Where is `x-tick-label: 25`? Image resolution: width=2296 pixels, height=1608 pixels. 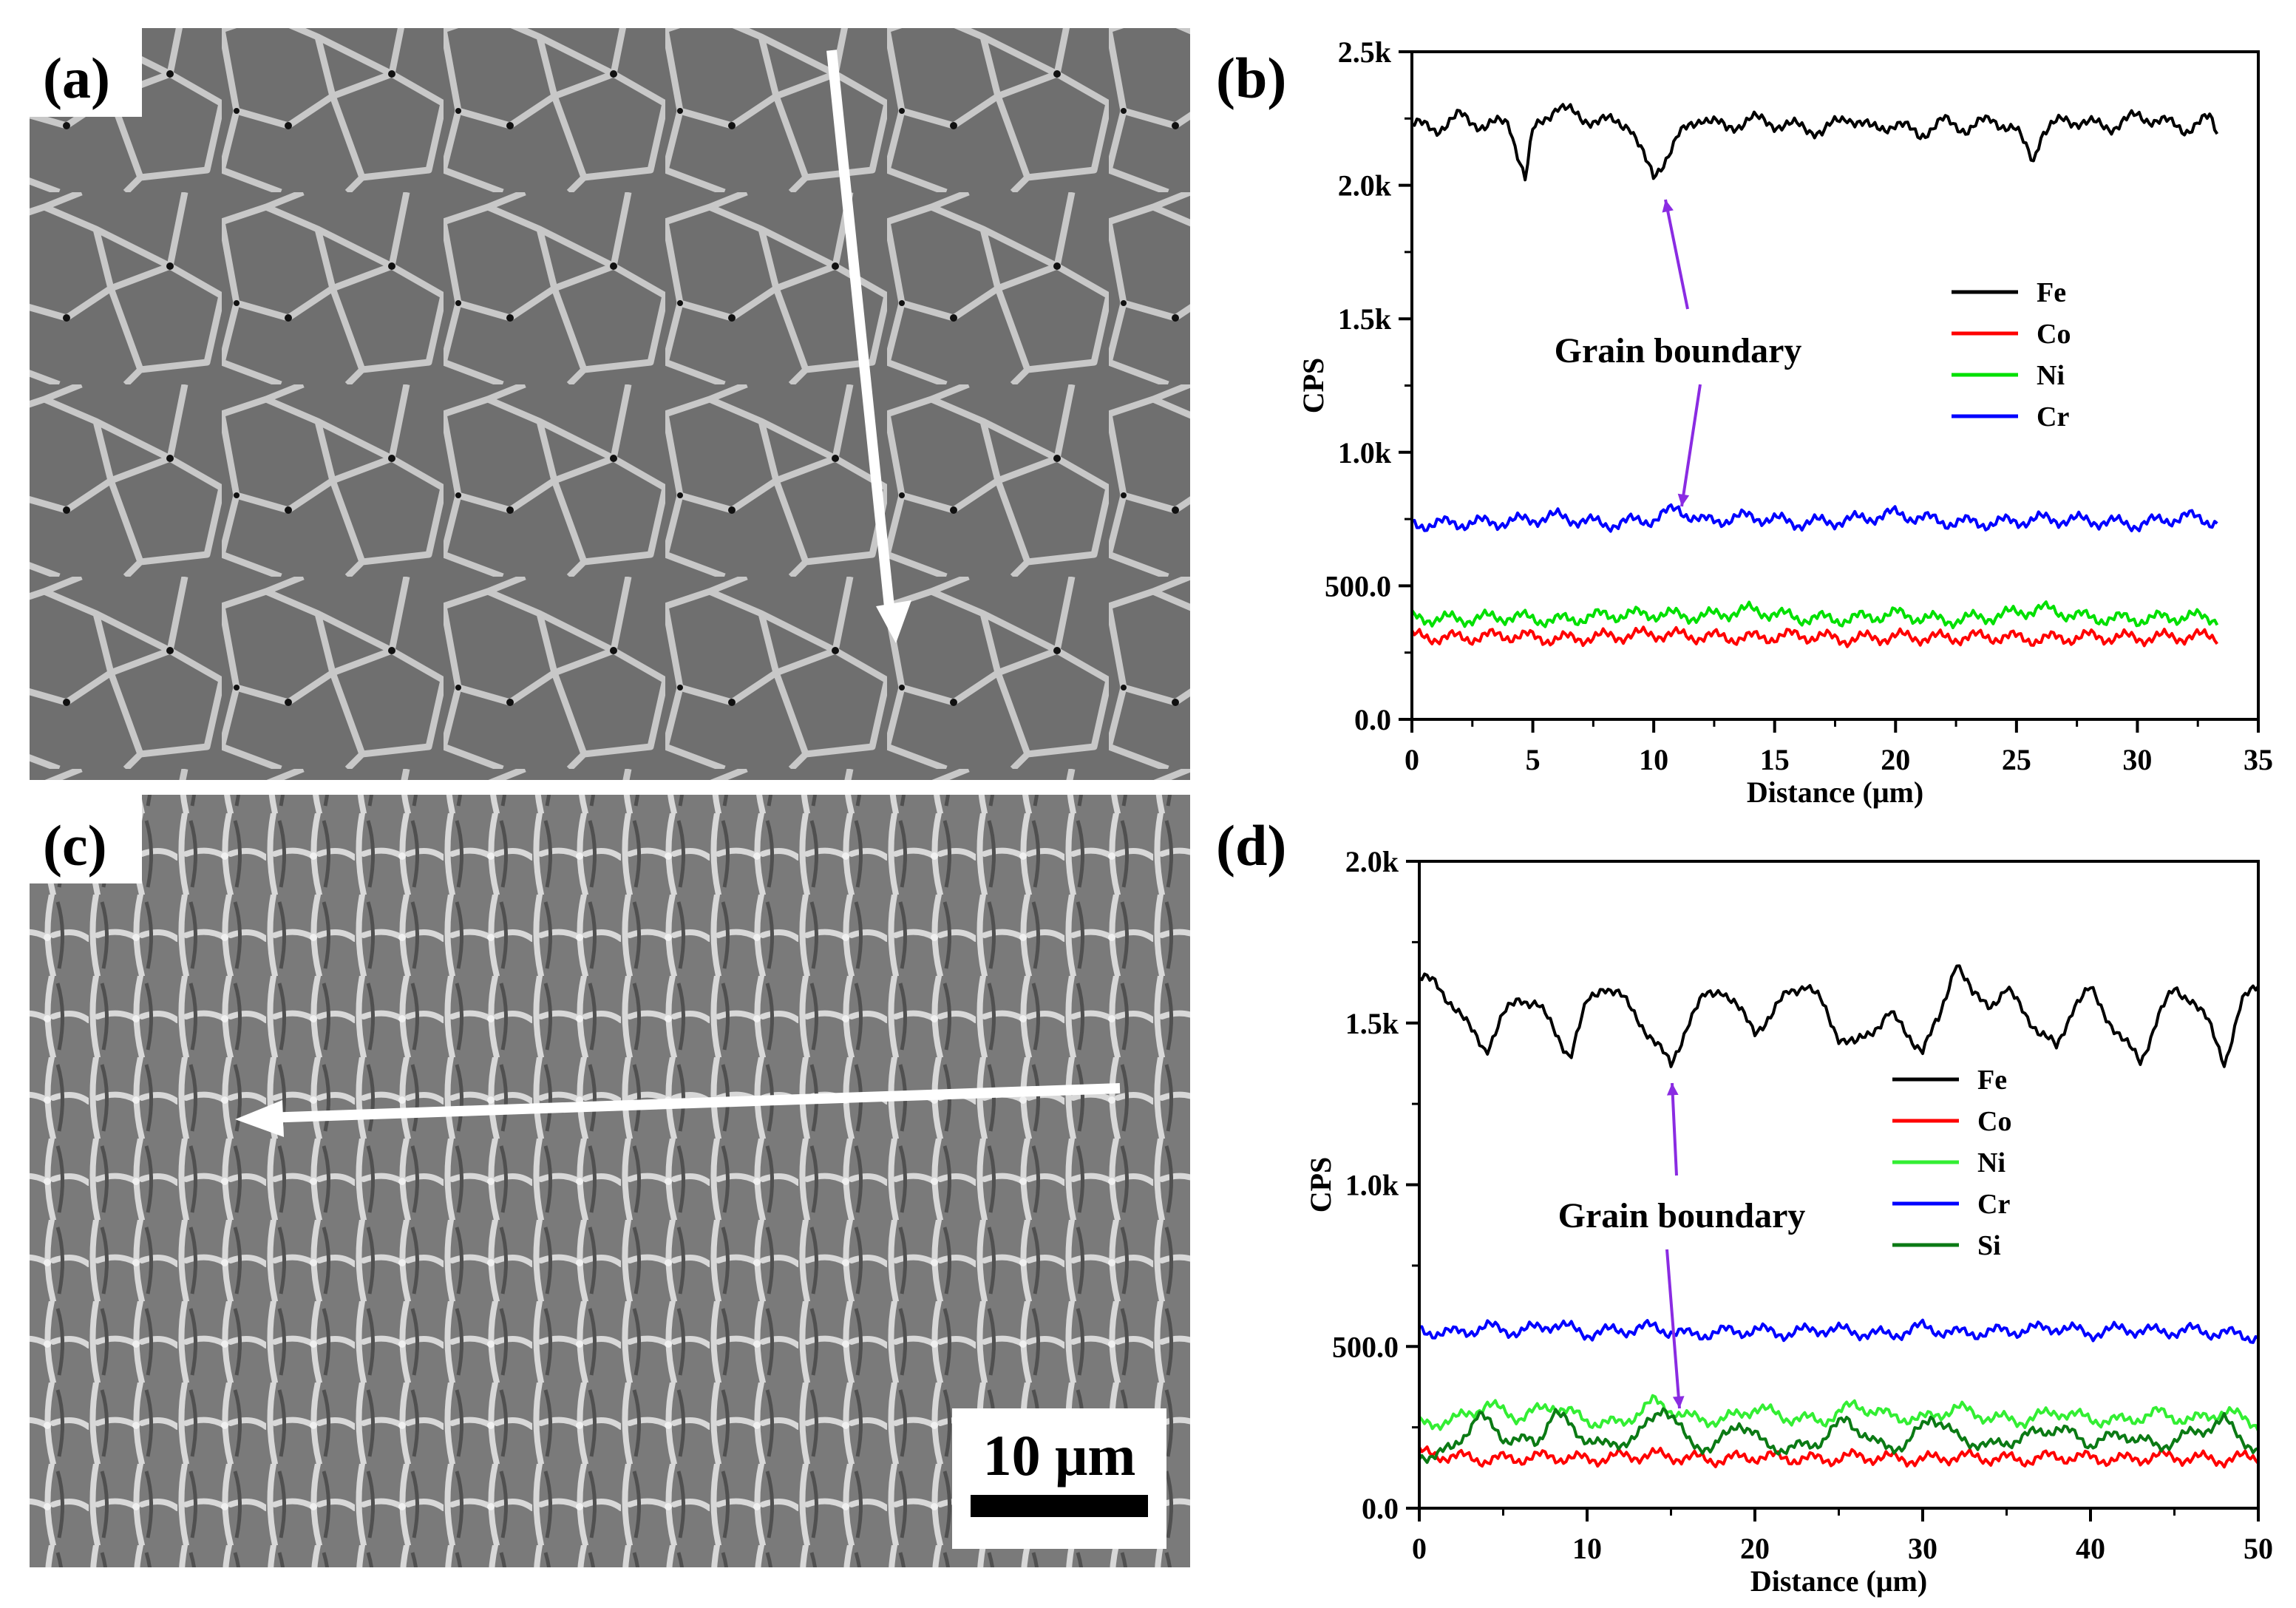 x-tick-label: 25 is located at coordinates (2016, 759).